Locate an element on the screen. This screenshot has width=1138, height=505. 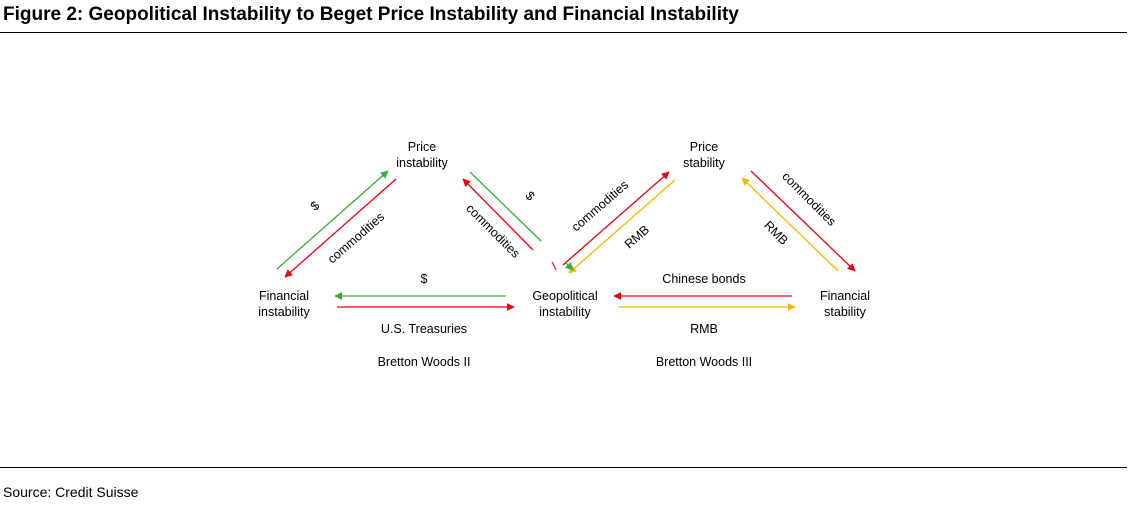
node-price-stability-line2: stability is located at coordinates (704, 163).